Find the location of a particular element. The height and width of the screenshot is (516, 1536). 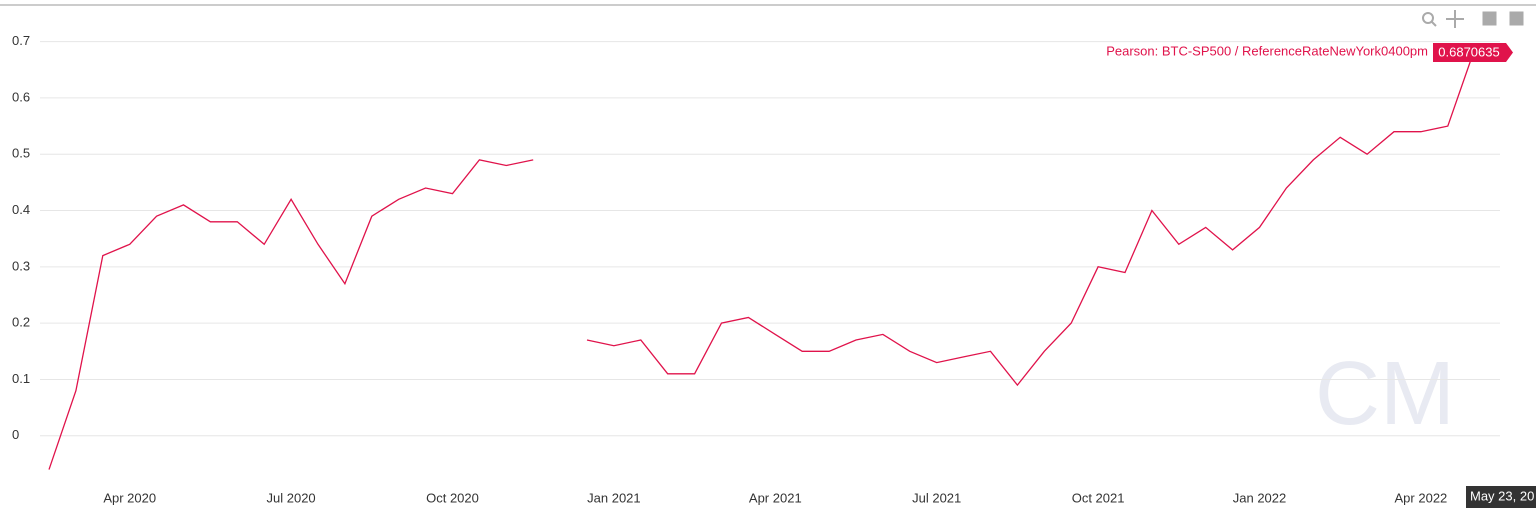

hover-date-label: May 23, 20 is located at coordinates (1502, 495).